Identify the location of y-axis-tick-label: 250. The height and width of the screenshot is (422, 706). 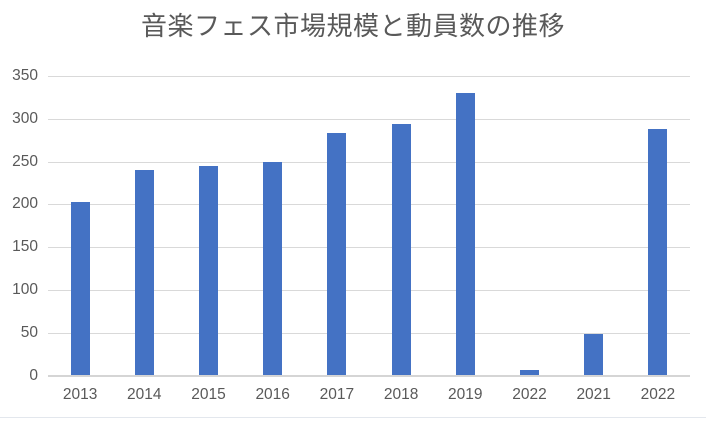
(25, 161).